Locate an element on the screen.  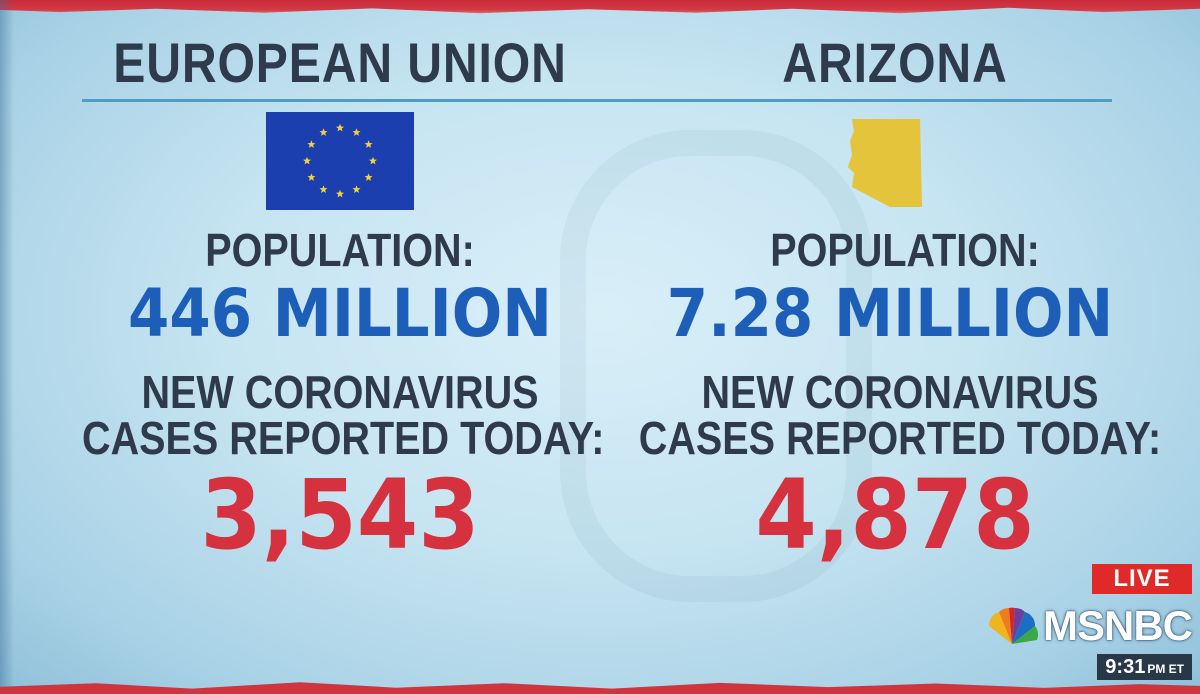
az-cases-label-line1: NEW CORONAVIRUS is located at coordinates (900, 392).